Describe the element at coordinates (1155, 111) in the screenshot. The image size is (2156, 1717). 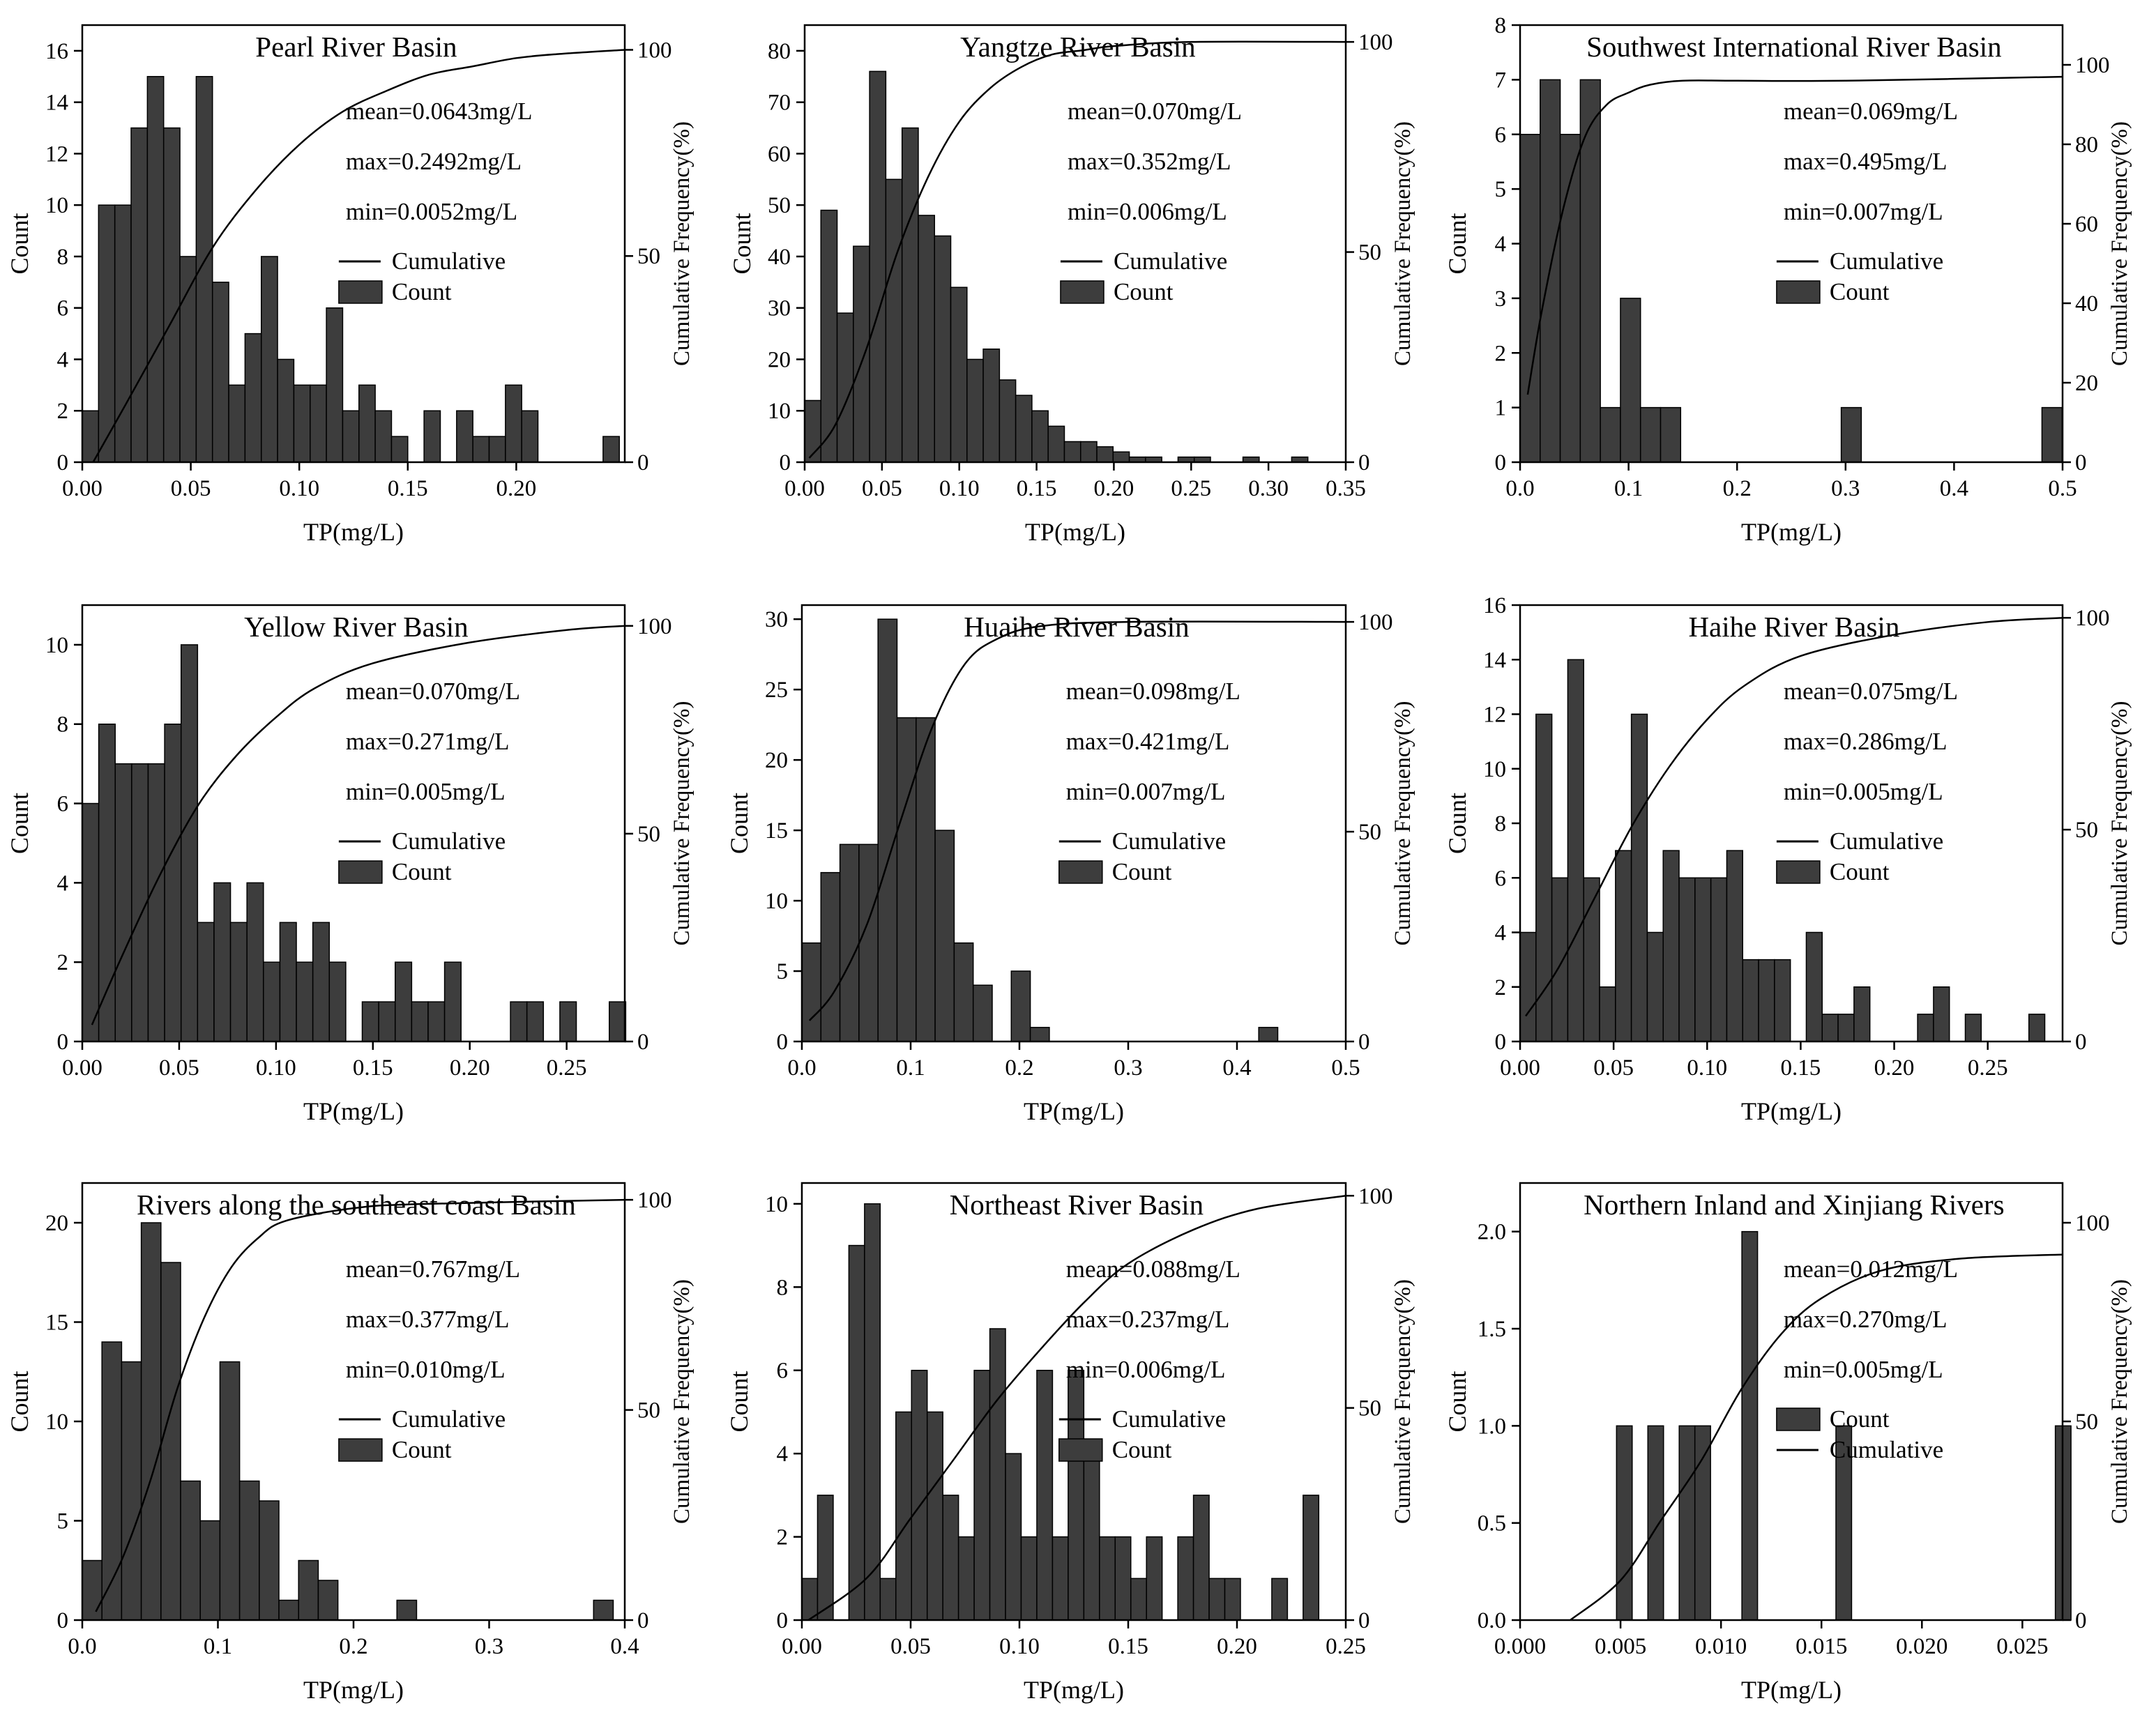
I see `stat-annotation: mean=0.070mg/L` at that location.